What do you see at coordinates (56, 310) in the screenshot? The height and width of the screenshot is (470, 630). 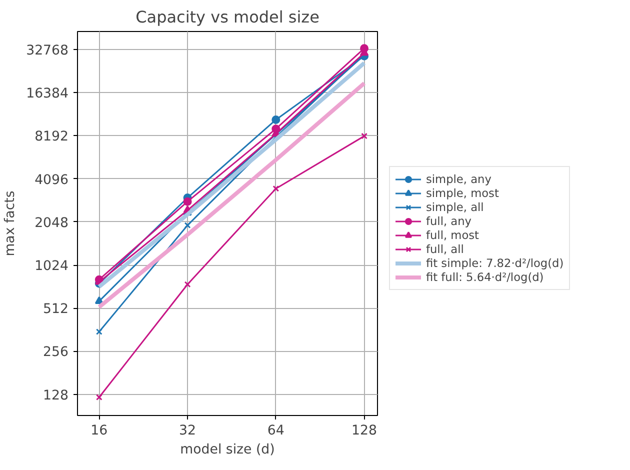 I see `y-tick-label: 512` at bounding box center [56, 310].